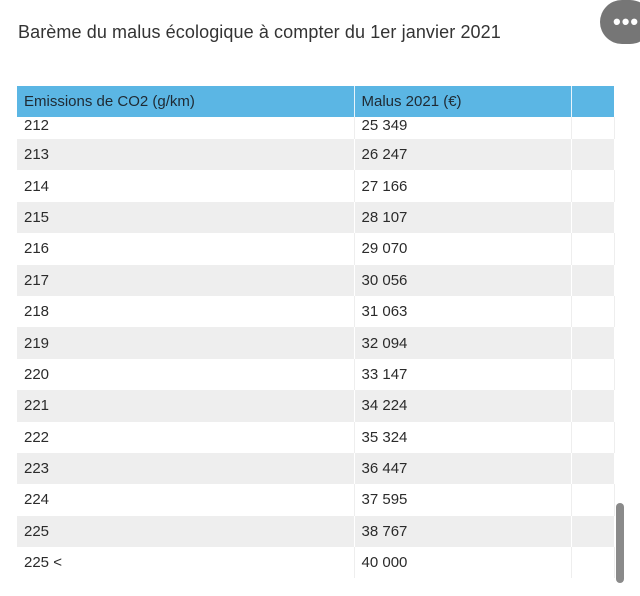 The height and width of the screenshot is (596, 640). Describe the element at coordinates (186, 437) in the screenshot. I see `cell-emissions: 222` at that location.